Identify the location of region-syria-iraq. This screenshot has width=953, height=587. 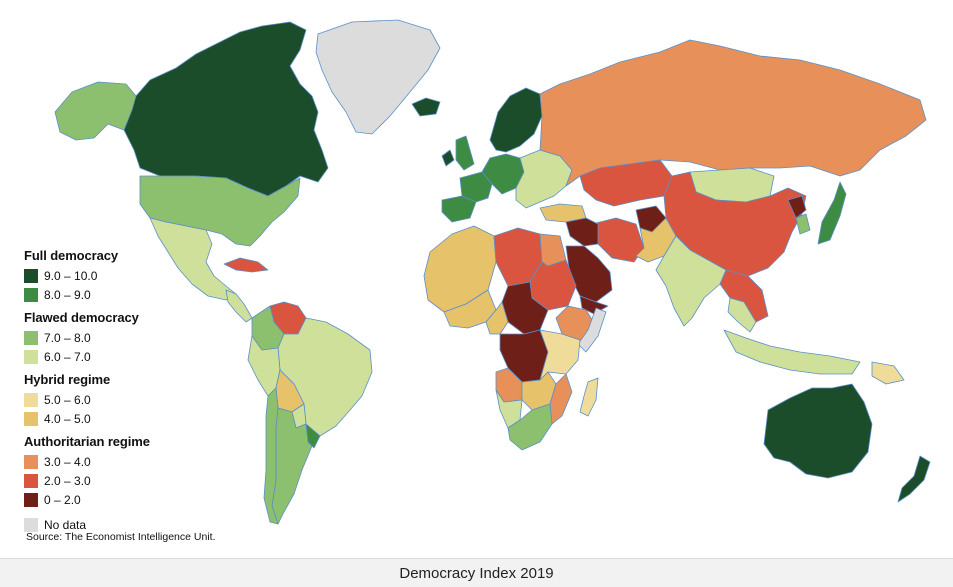
(582, 232).